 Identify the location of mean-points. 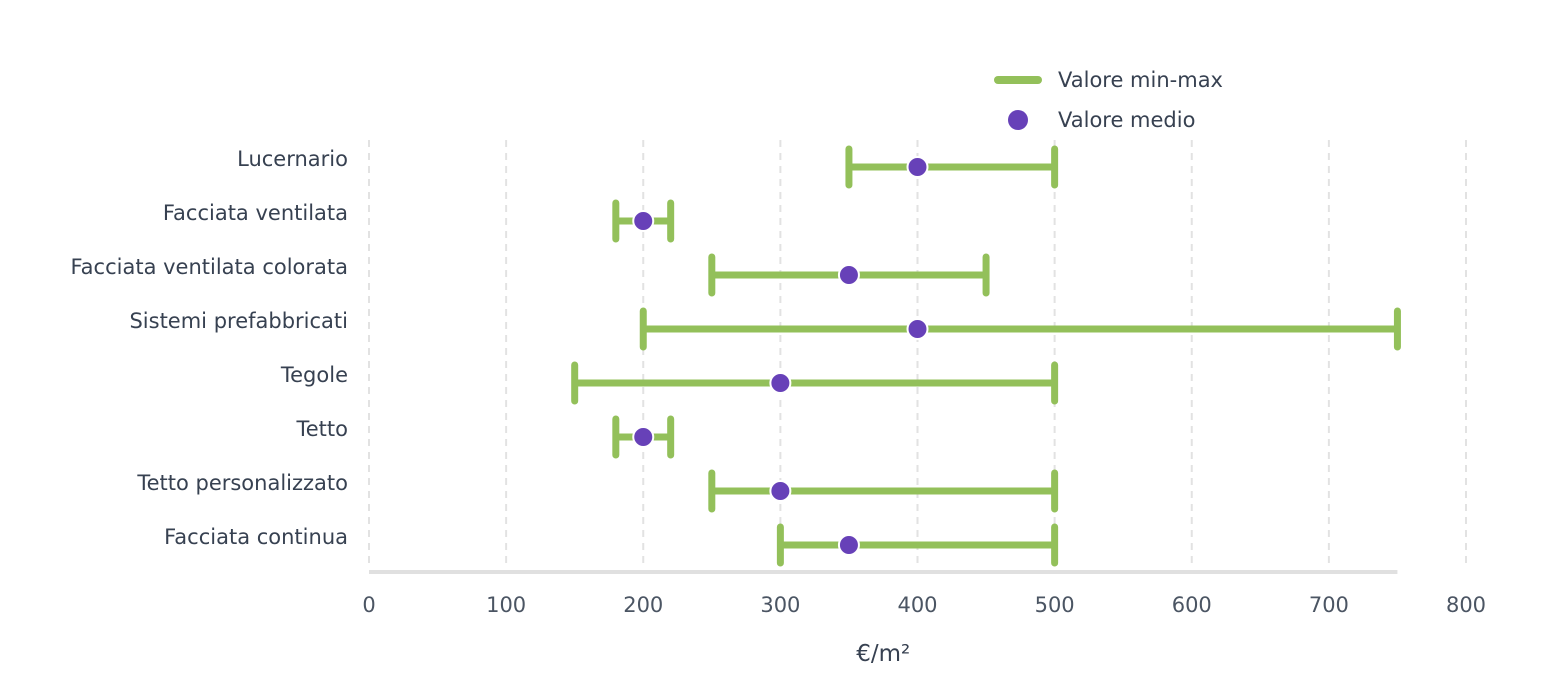
(780, 356).